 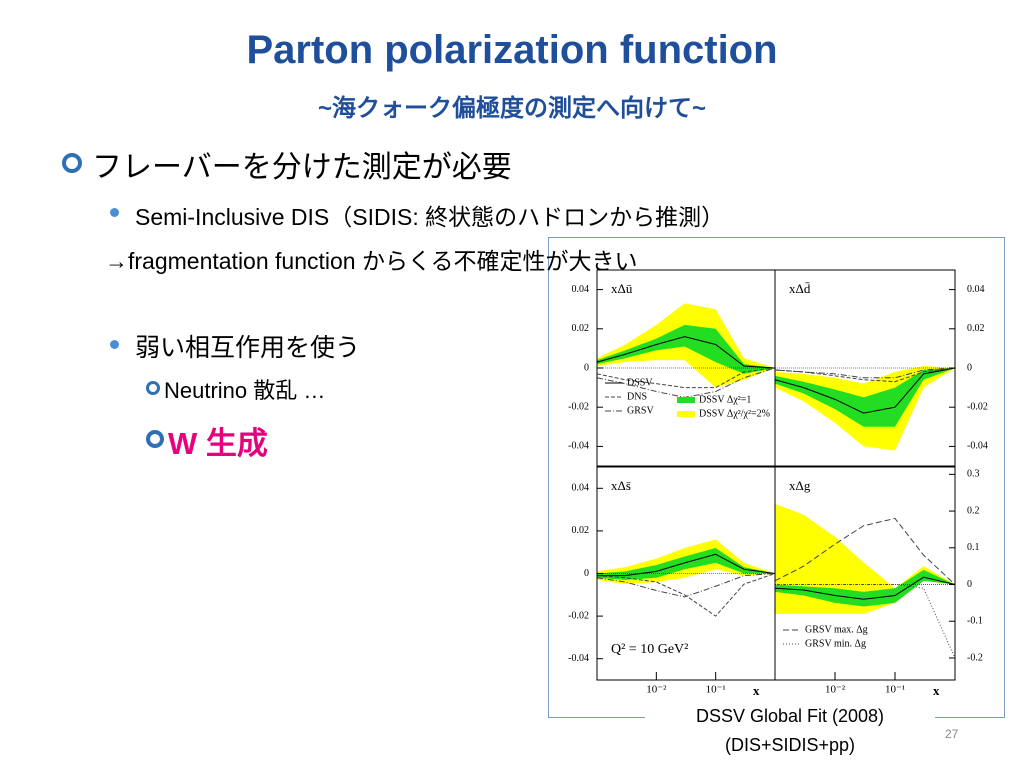 I want to click on legend-label: DSSV Δχ²=1, so click(x=725, y=399).